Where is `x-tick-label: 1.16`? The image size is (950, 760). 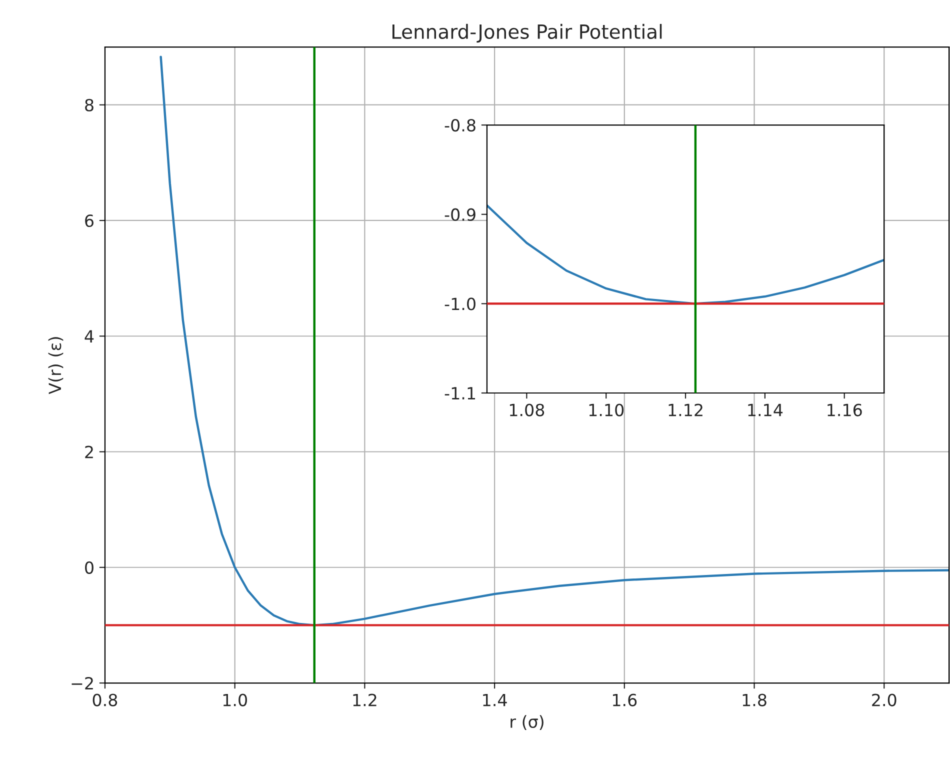
x-tick-label: 1.16 is located at coordinates (845, 410).